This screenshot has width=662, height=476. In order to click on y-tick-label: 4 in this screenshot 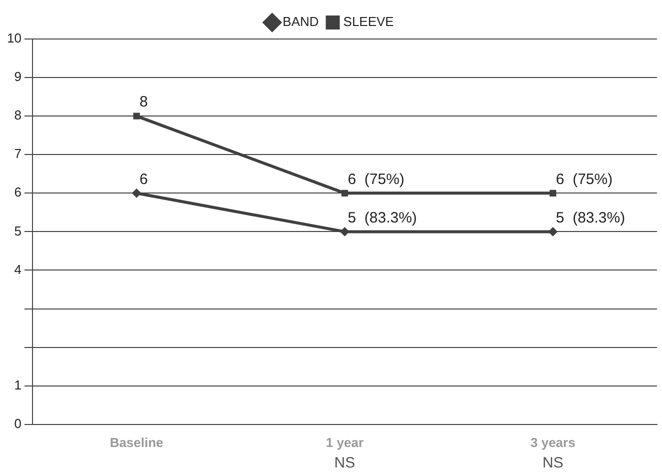, I will do `click(18, 269)`.